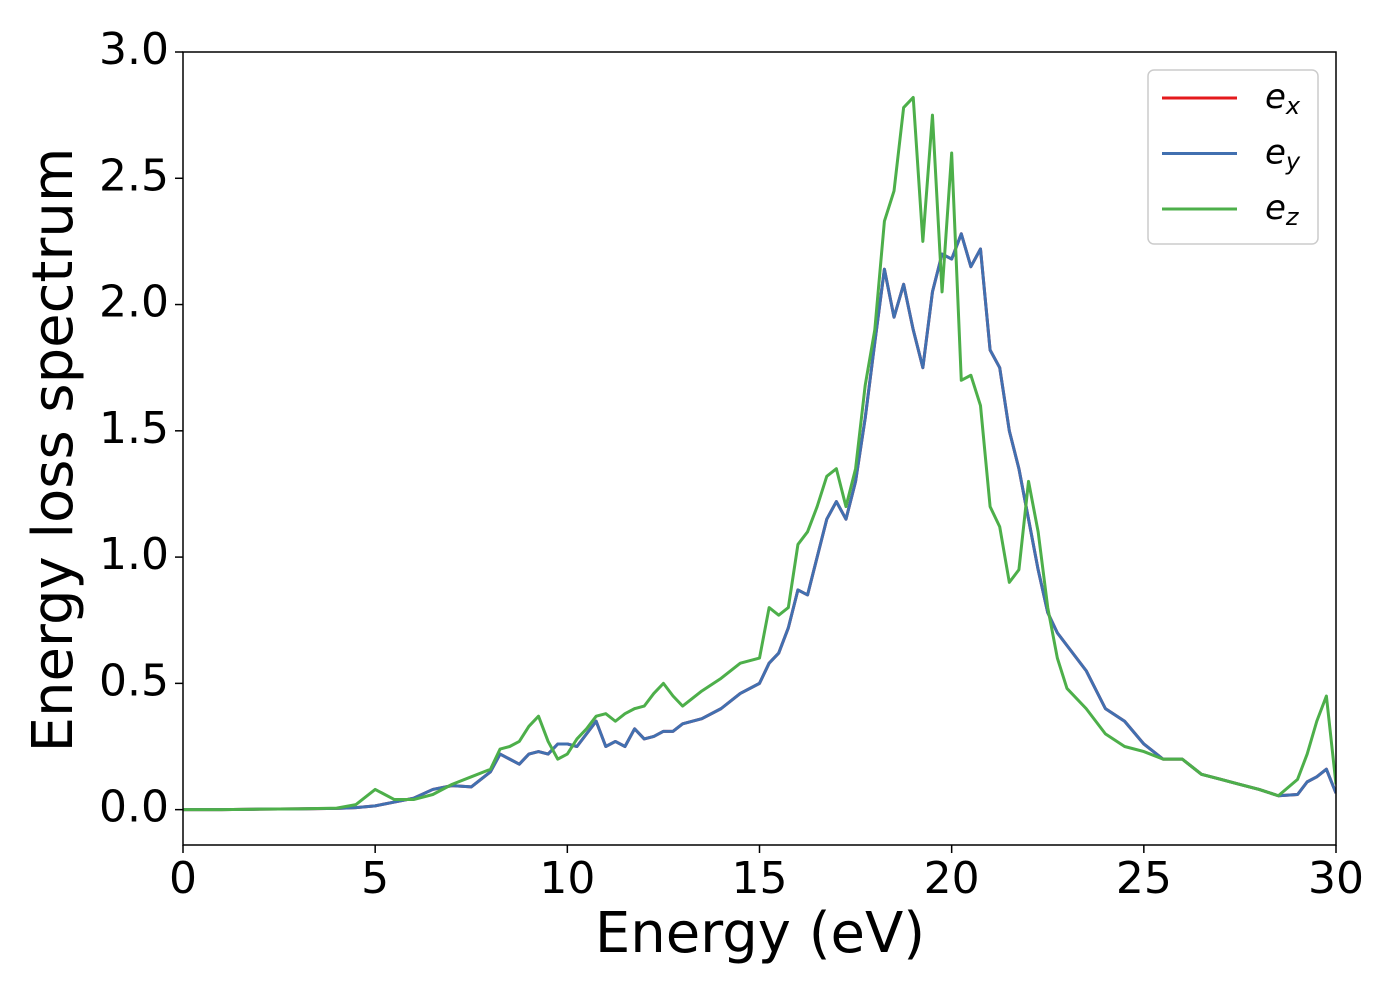 The height and width of the screenshot is (1000, 1400). I want to click on y-tick-label: 0.0, so click(134, 807).